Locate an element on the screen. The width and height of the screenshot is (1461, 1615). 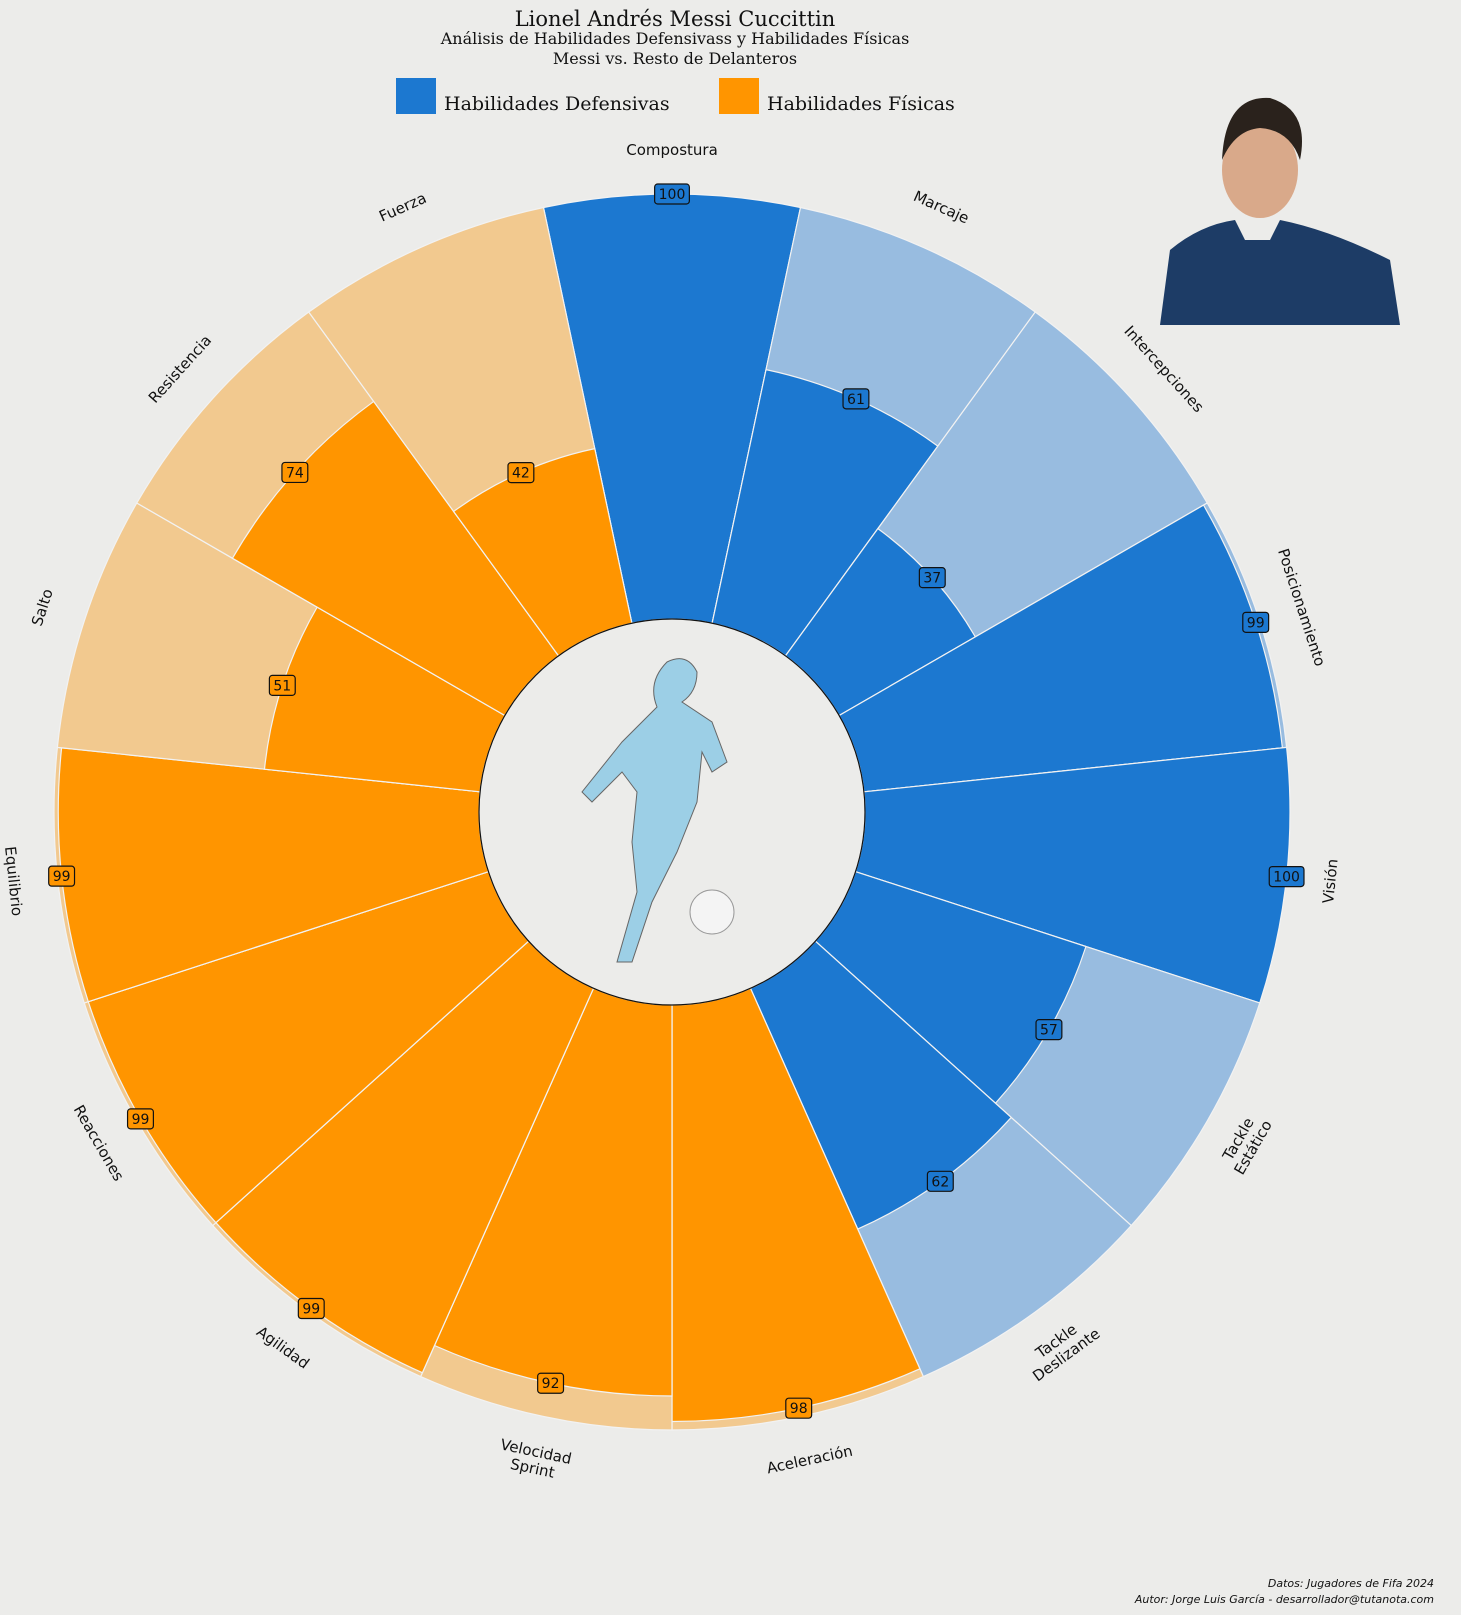
category-label: Compostura is located at coordinates (672, 150).